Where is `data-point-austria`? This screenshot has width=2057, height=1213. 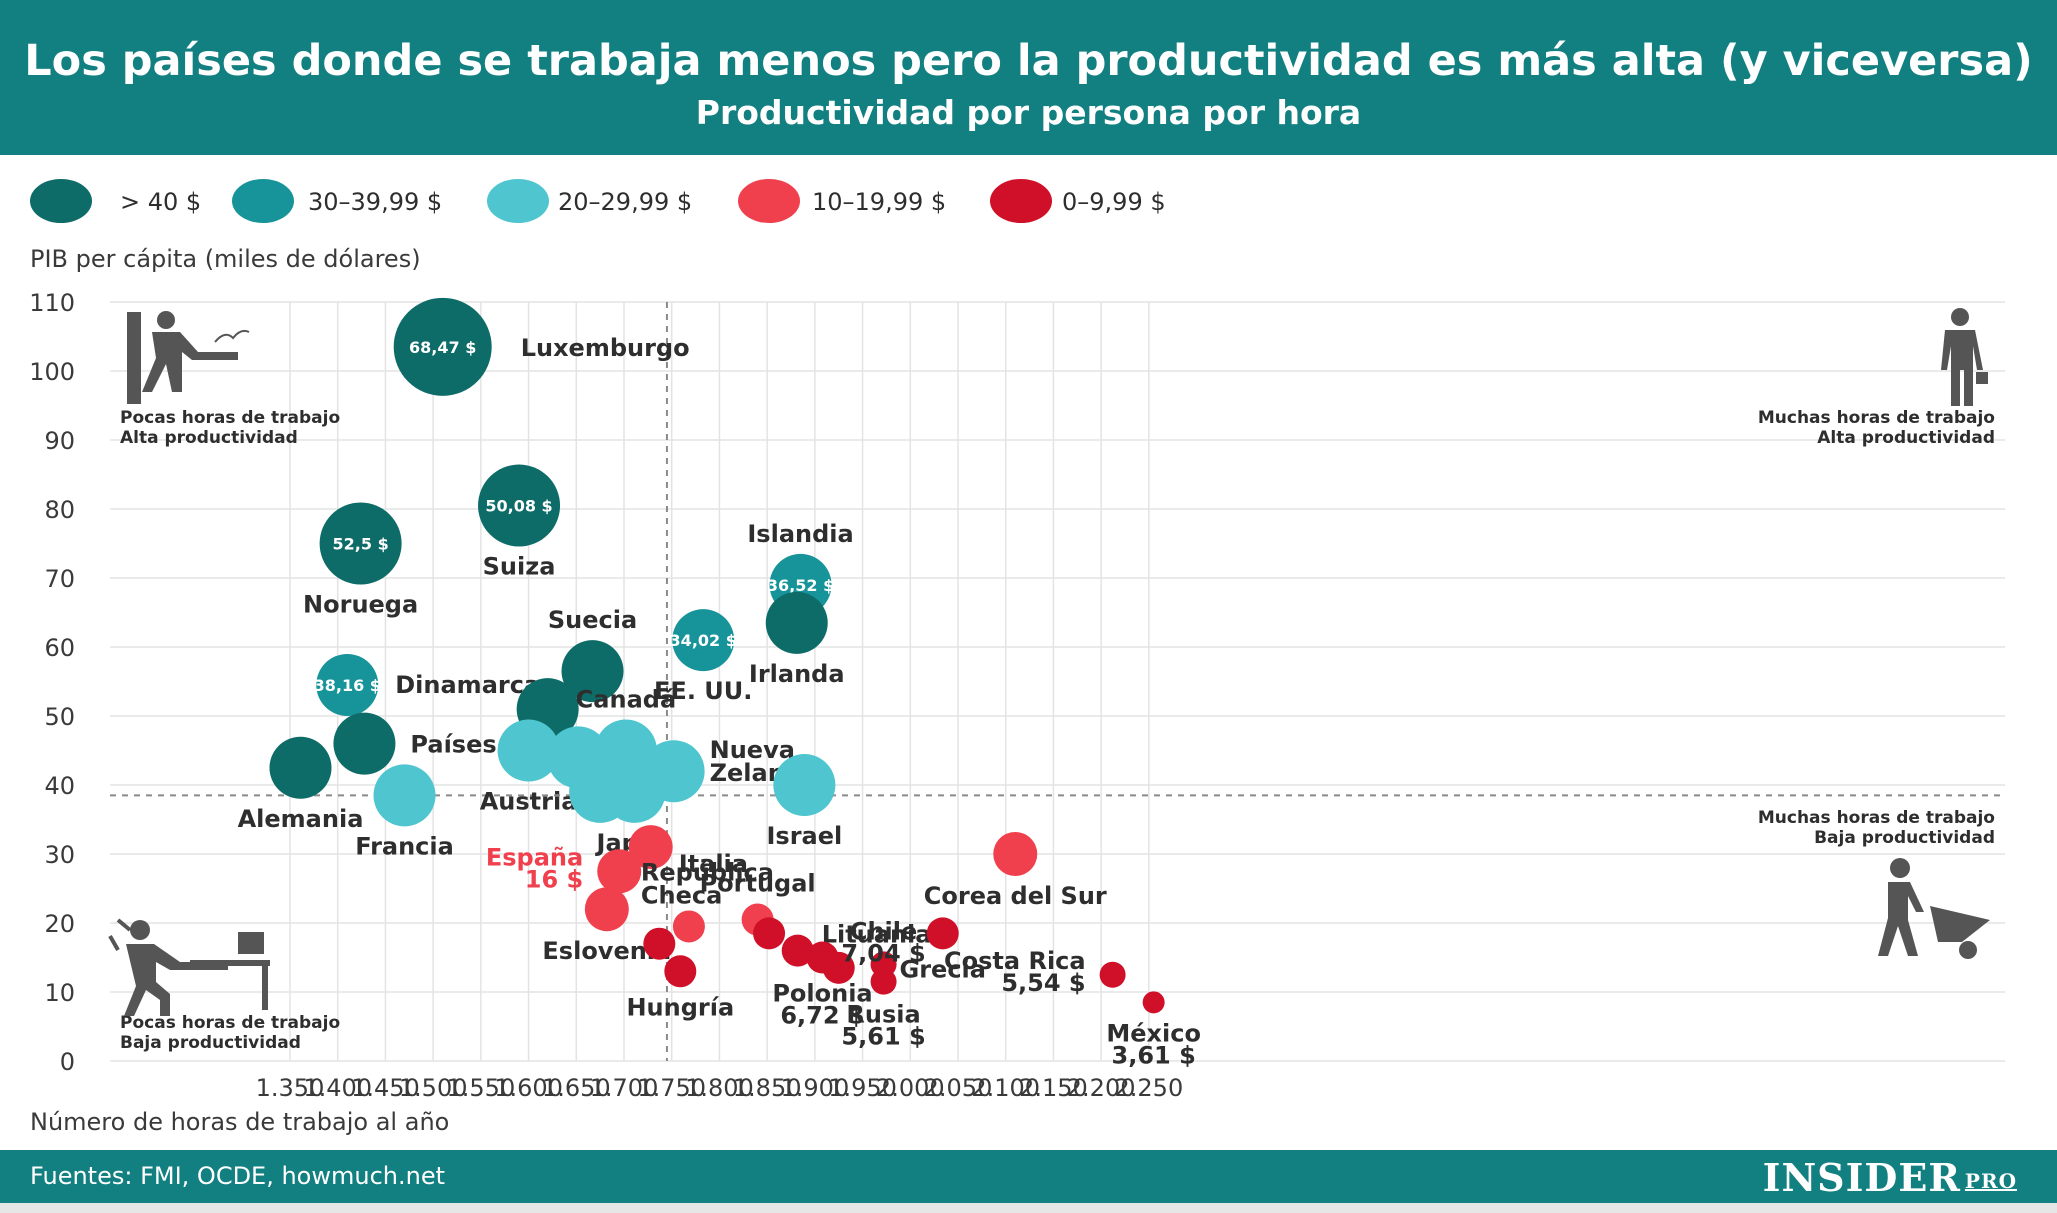 data-point-austria is located at coordinates (528, 750).